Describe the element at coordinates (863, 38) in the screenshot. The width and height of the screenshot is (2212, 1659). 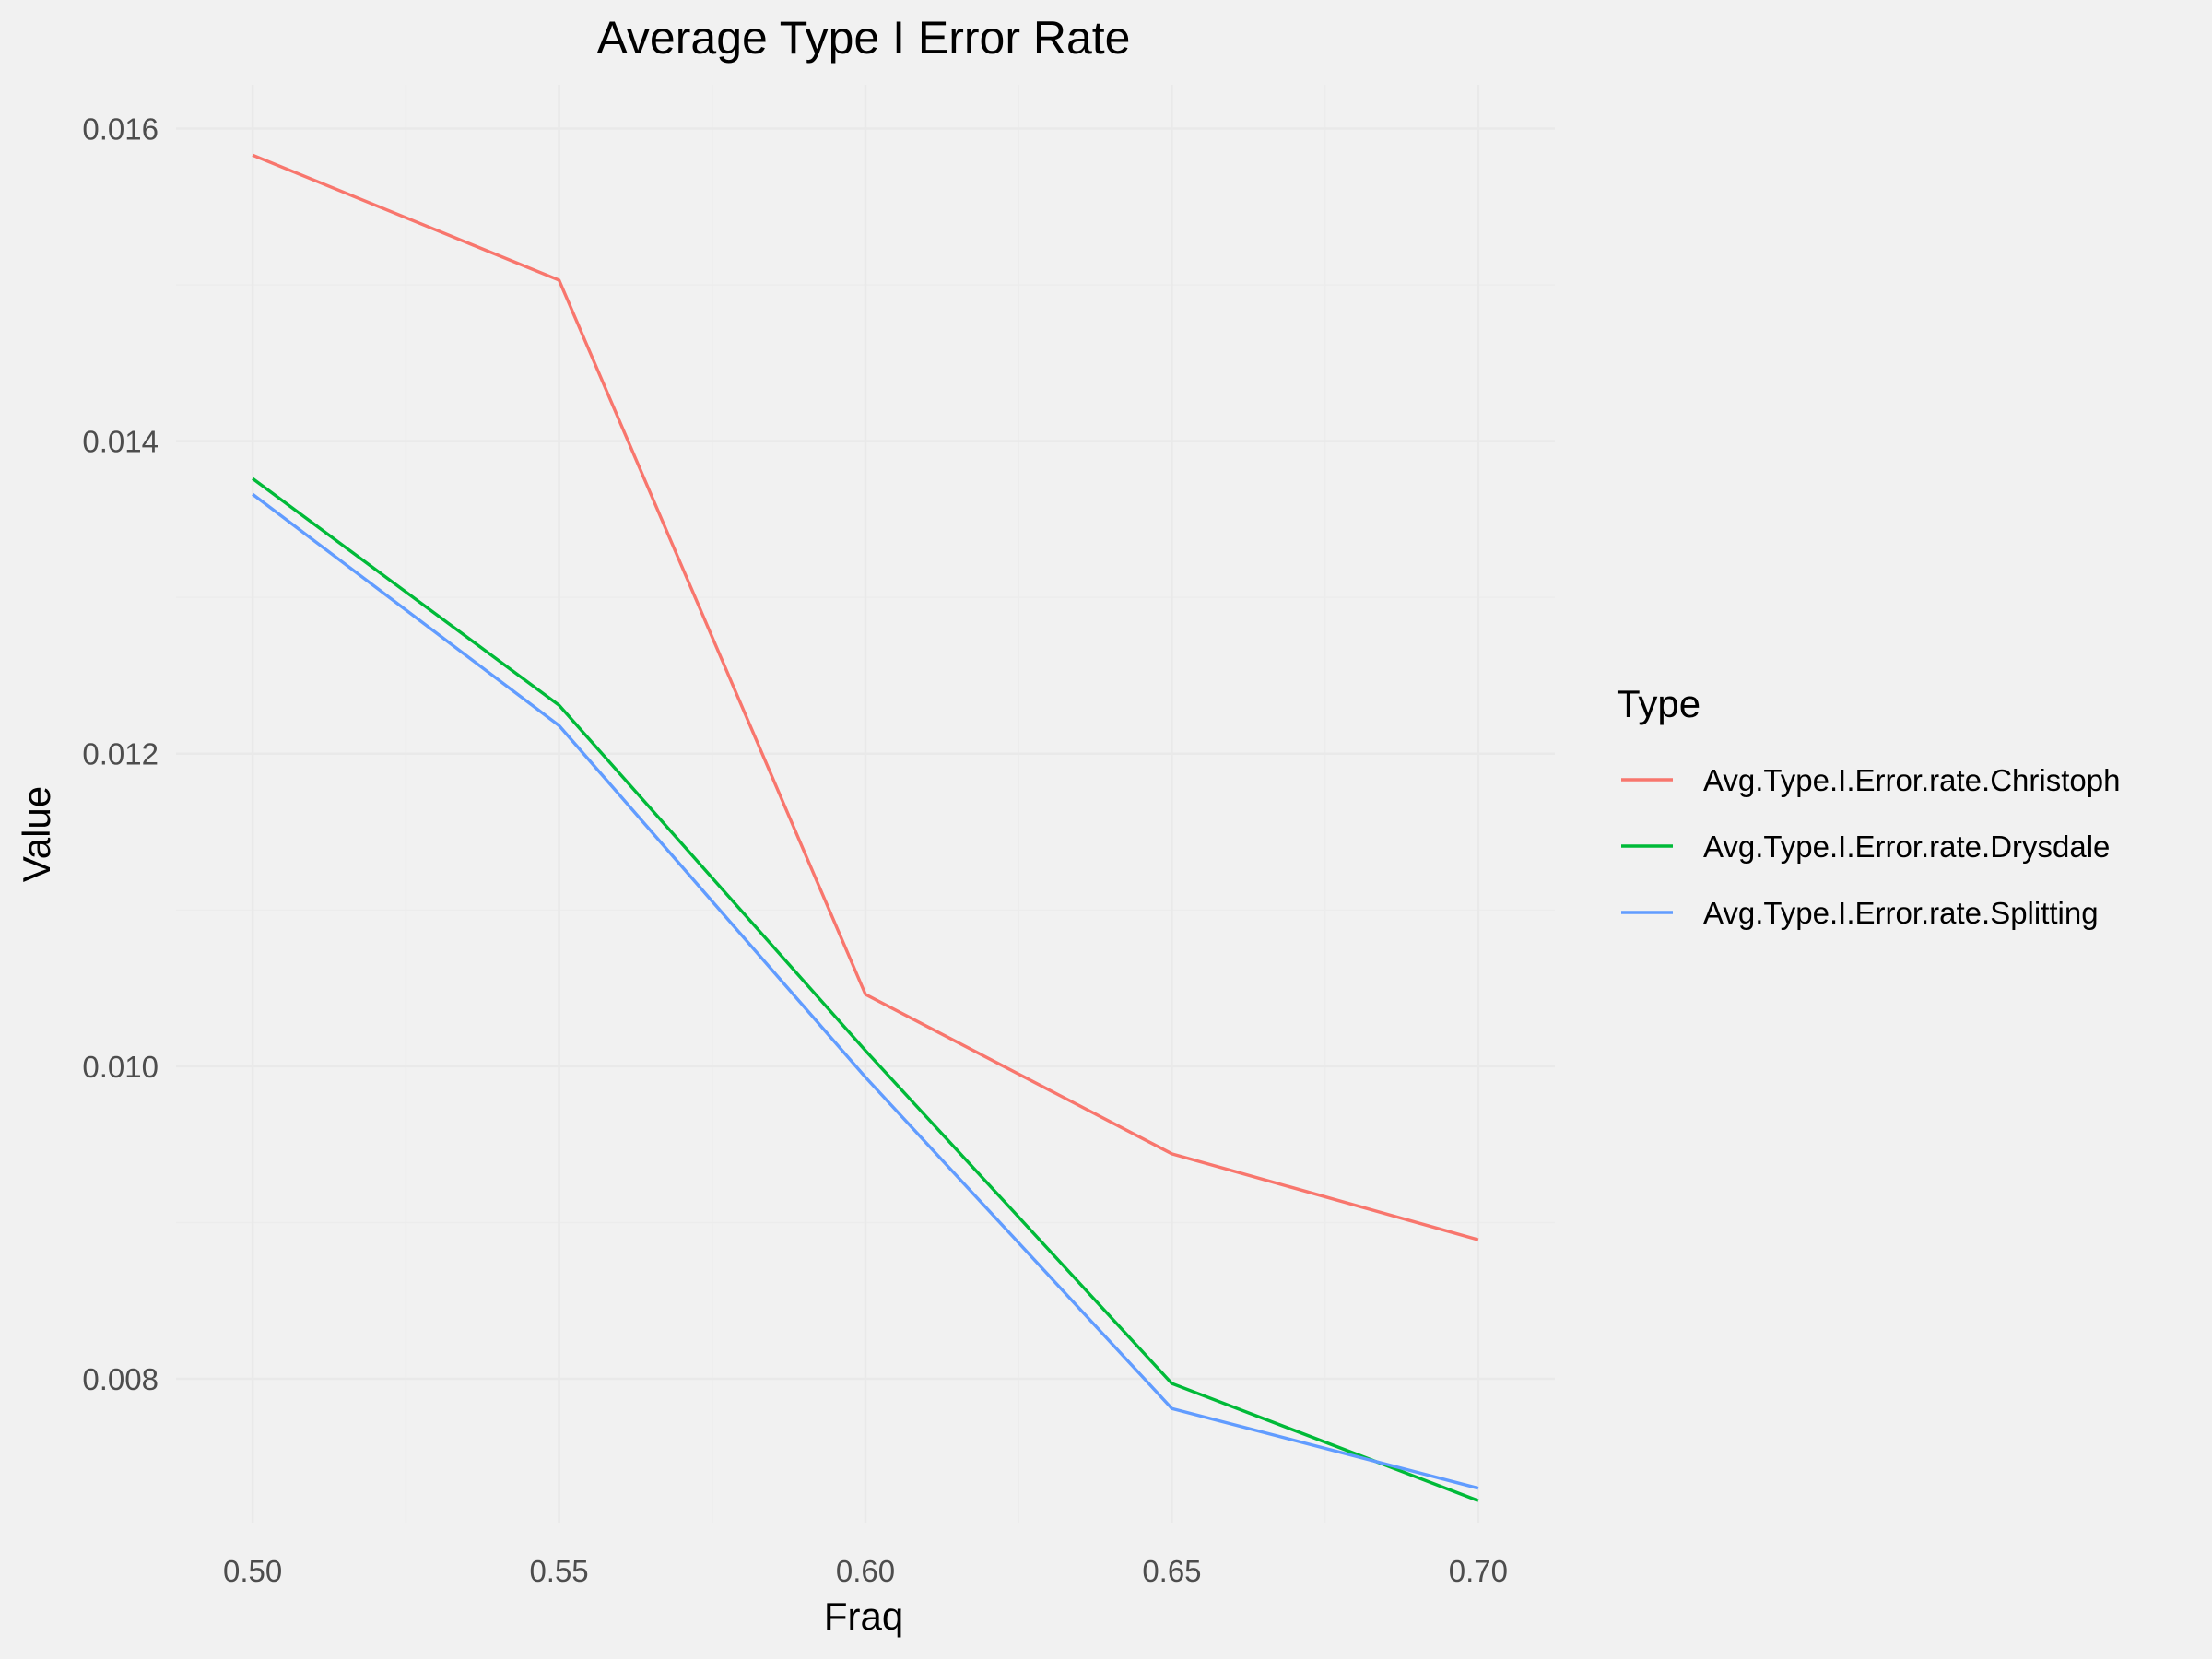
I see `chart-title: Average Type I Error Rate` at that location.